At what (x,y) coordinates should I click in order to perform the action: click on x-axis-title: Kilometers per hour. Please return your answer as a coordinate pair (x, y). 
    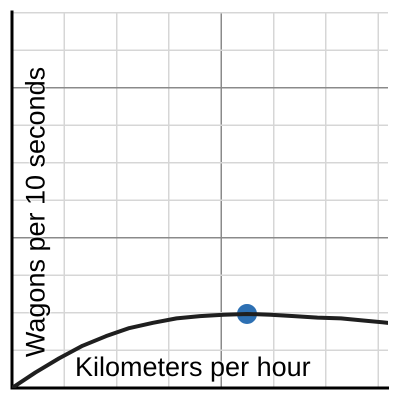
    Looking at the image, I should click on (193, 367).